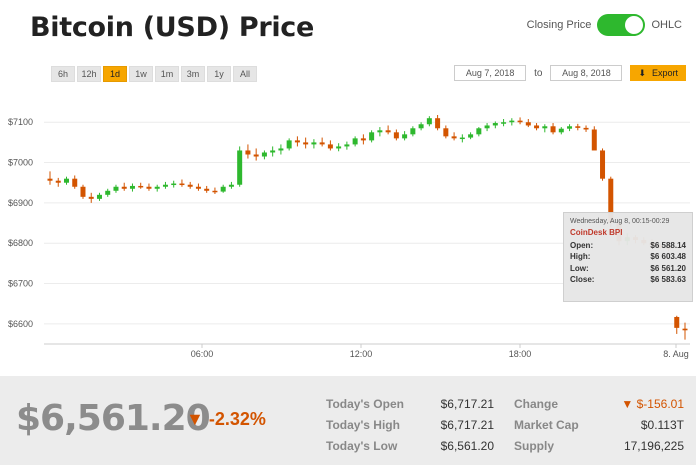 This screenshot has width=696, height=465. What do you see at coordinates (628, 280) in the screenshot?
I see `tooltip-row-close: Close: $6 583.63` at bounding box center [628, 280].